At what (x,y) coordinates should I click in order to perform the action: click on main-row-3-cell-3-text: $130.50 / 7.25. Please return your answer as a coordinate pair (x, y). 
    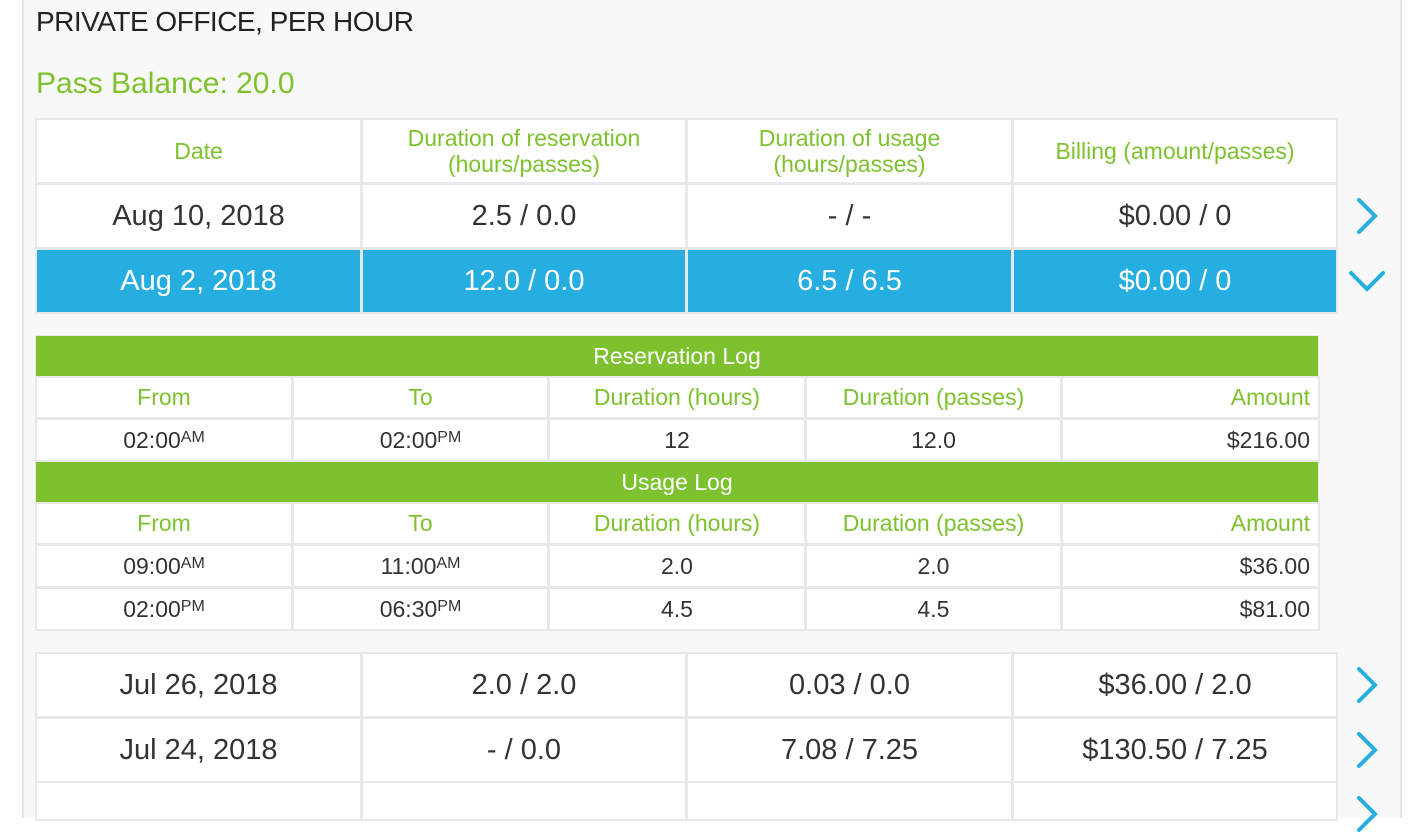
    Looking at the image, I should click on (1175, 749).